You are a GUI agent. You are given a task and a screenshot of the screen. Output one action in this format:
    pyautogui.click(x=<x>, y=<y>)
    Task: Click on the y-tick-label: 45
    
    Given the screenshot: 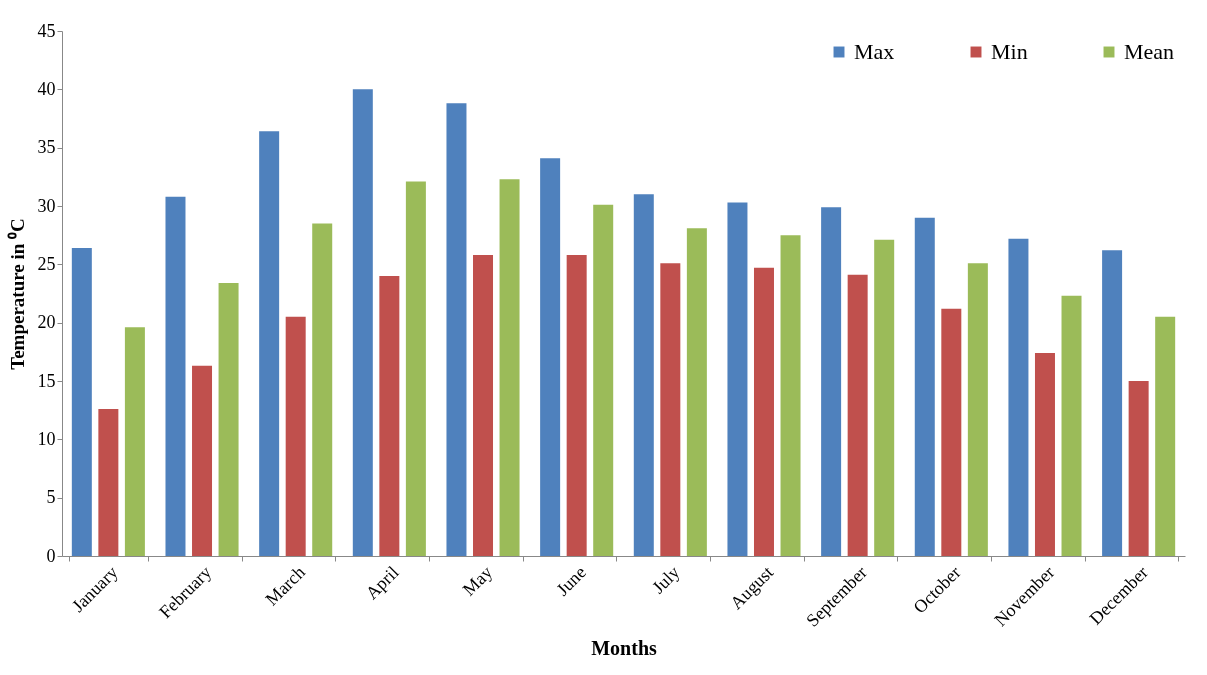 What is the action you would take?
    pyautogui.click(x=46, y=30)
    